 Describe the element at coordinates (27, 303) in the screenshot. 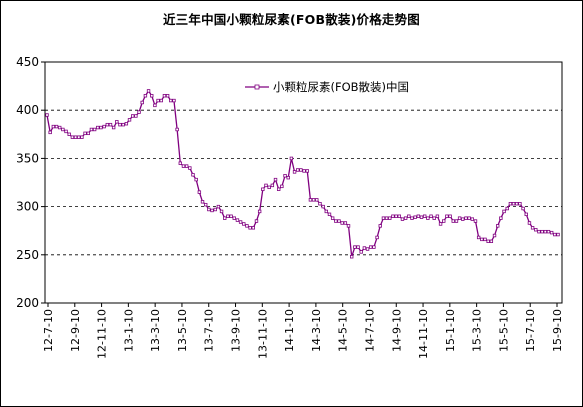

I see `y-tick-label: 200` at that location.